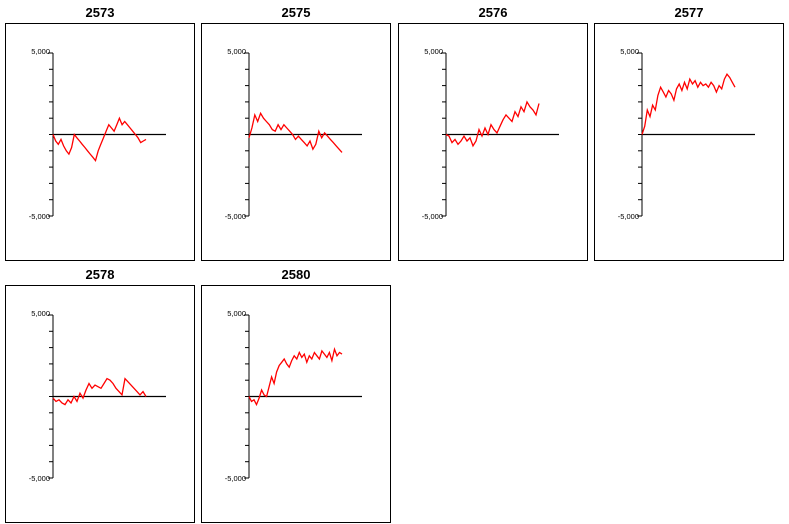 Image resolution: width=789 pixels, height=524 pixels. I want to click on chart-panel: 2573 5,000 -5,000, so click(100, 132).